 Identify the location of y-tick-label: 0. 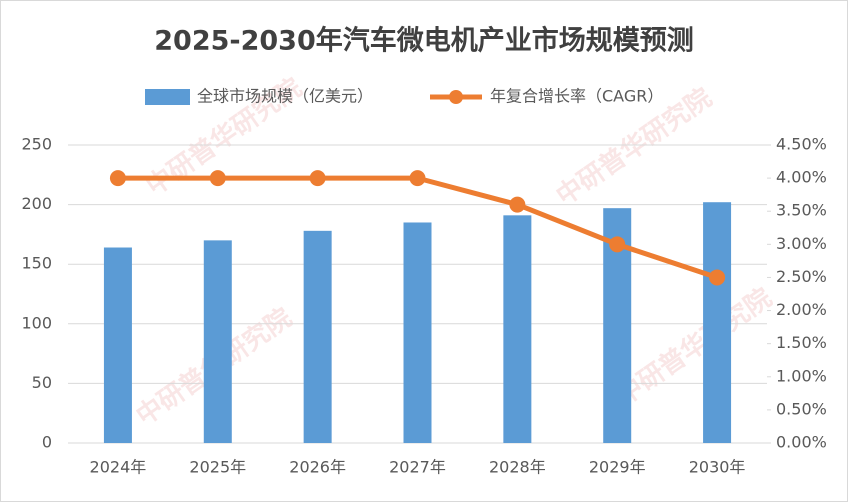
(47, 442).